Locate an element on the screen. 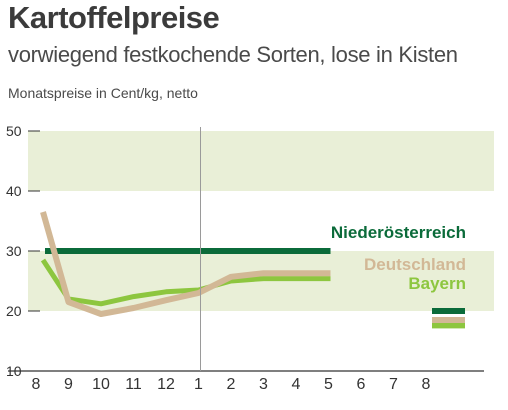  end-marker-Bayern is located at coordinates (448, 325).